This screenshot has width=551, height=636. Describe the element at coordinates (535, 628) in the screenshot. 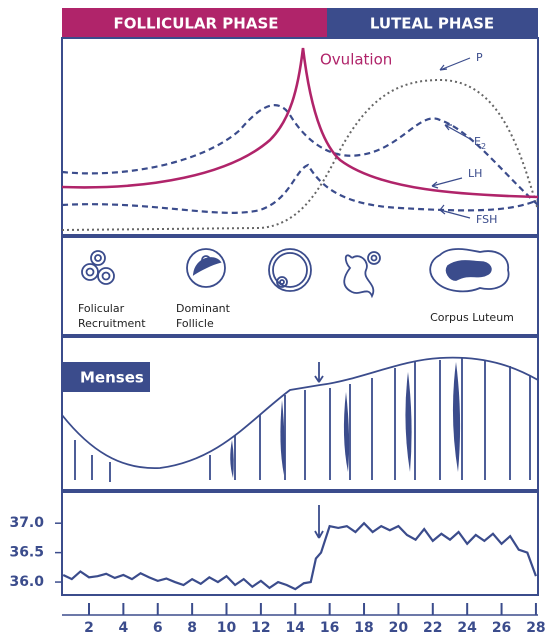

I see `x-tick-label: 28` at that location.